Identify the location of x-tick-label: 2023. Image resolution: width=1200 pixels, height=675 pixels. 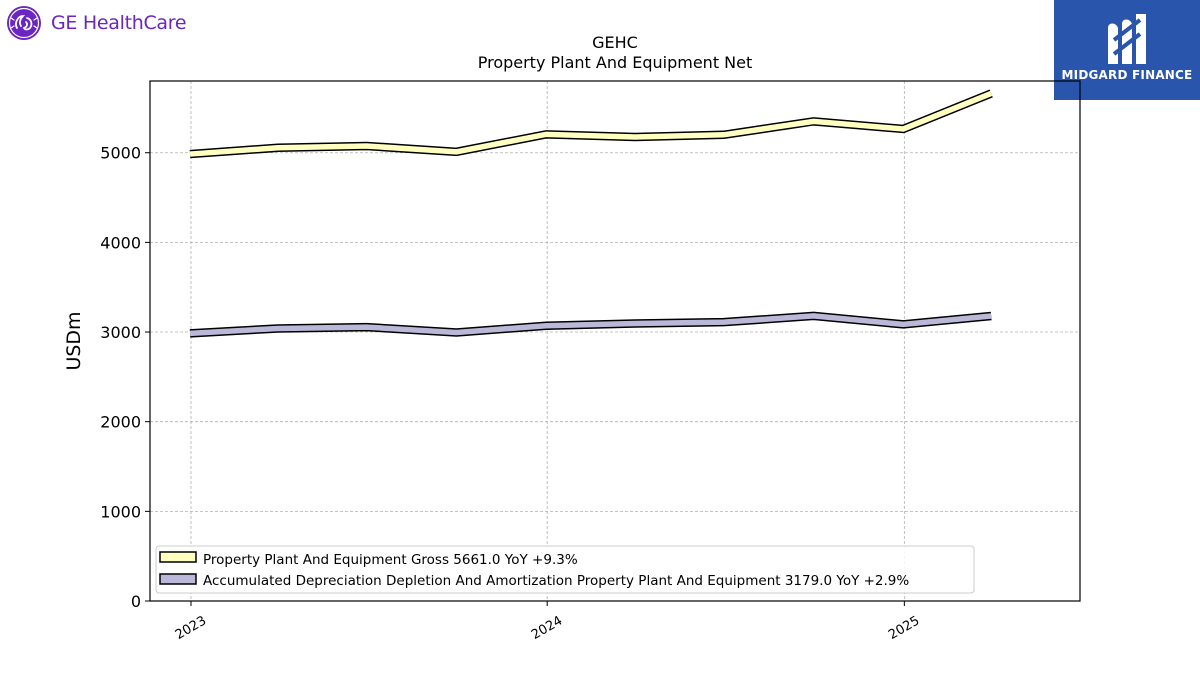
(191, 628).